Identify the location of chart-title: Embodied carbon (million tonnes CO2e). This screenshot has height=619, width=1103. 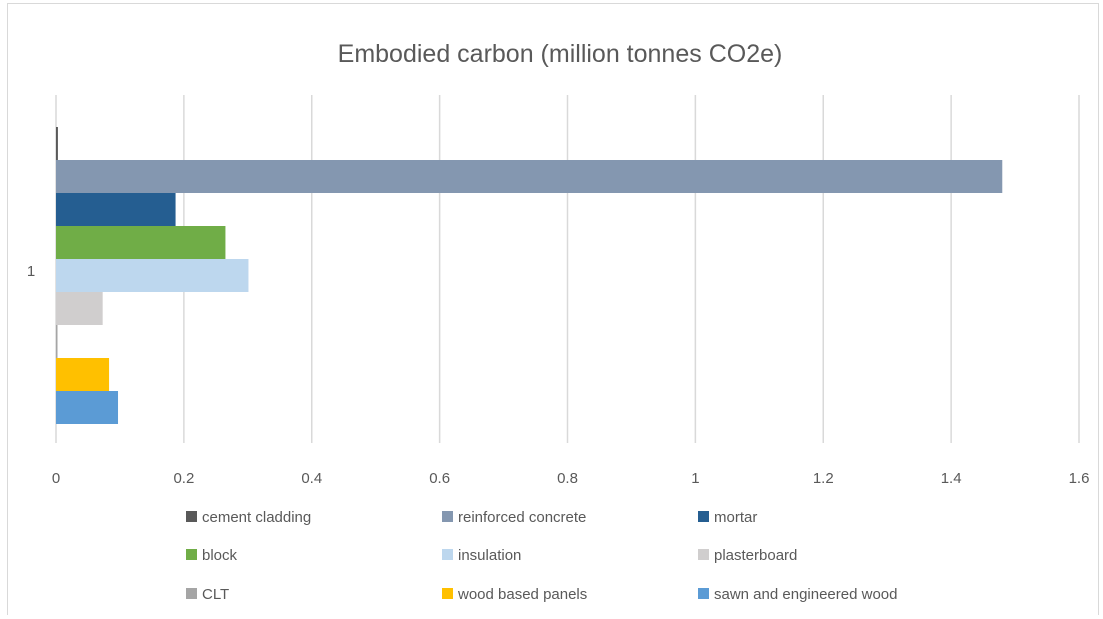
(560, 54).